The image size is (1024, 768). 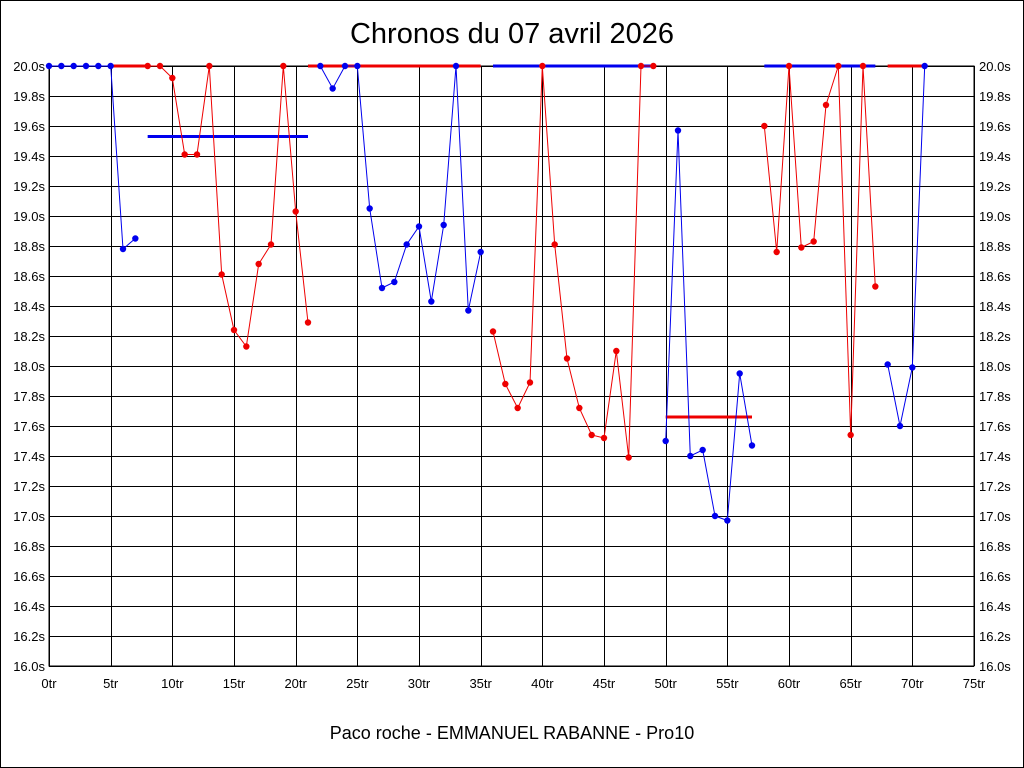 I want to click on chart-title: Chronos du 07 avril 2026, so click(x=512, y=34).